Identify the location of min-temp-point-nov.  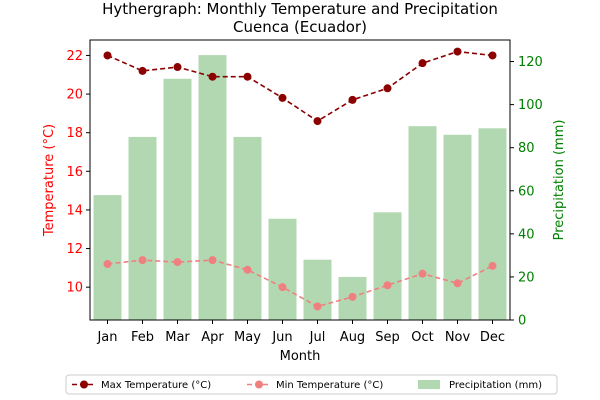
(457, 283).